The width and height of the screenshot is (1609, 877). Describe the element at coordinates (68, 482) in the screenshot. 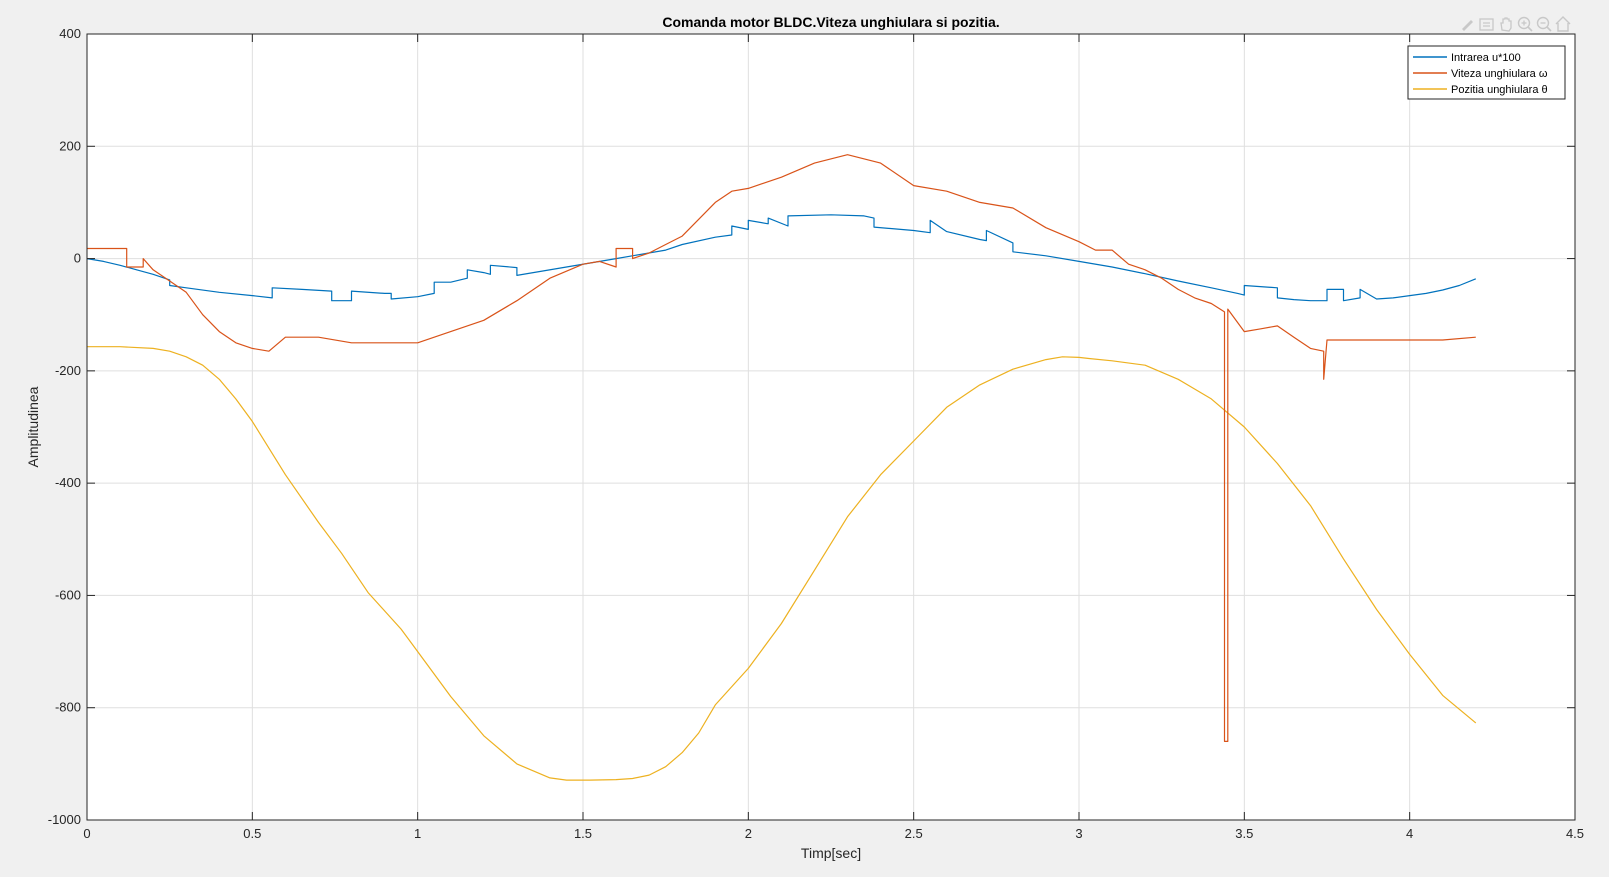

I see `y-tick-label: -400` at that location.